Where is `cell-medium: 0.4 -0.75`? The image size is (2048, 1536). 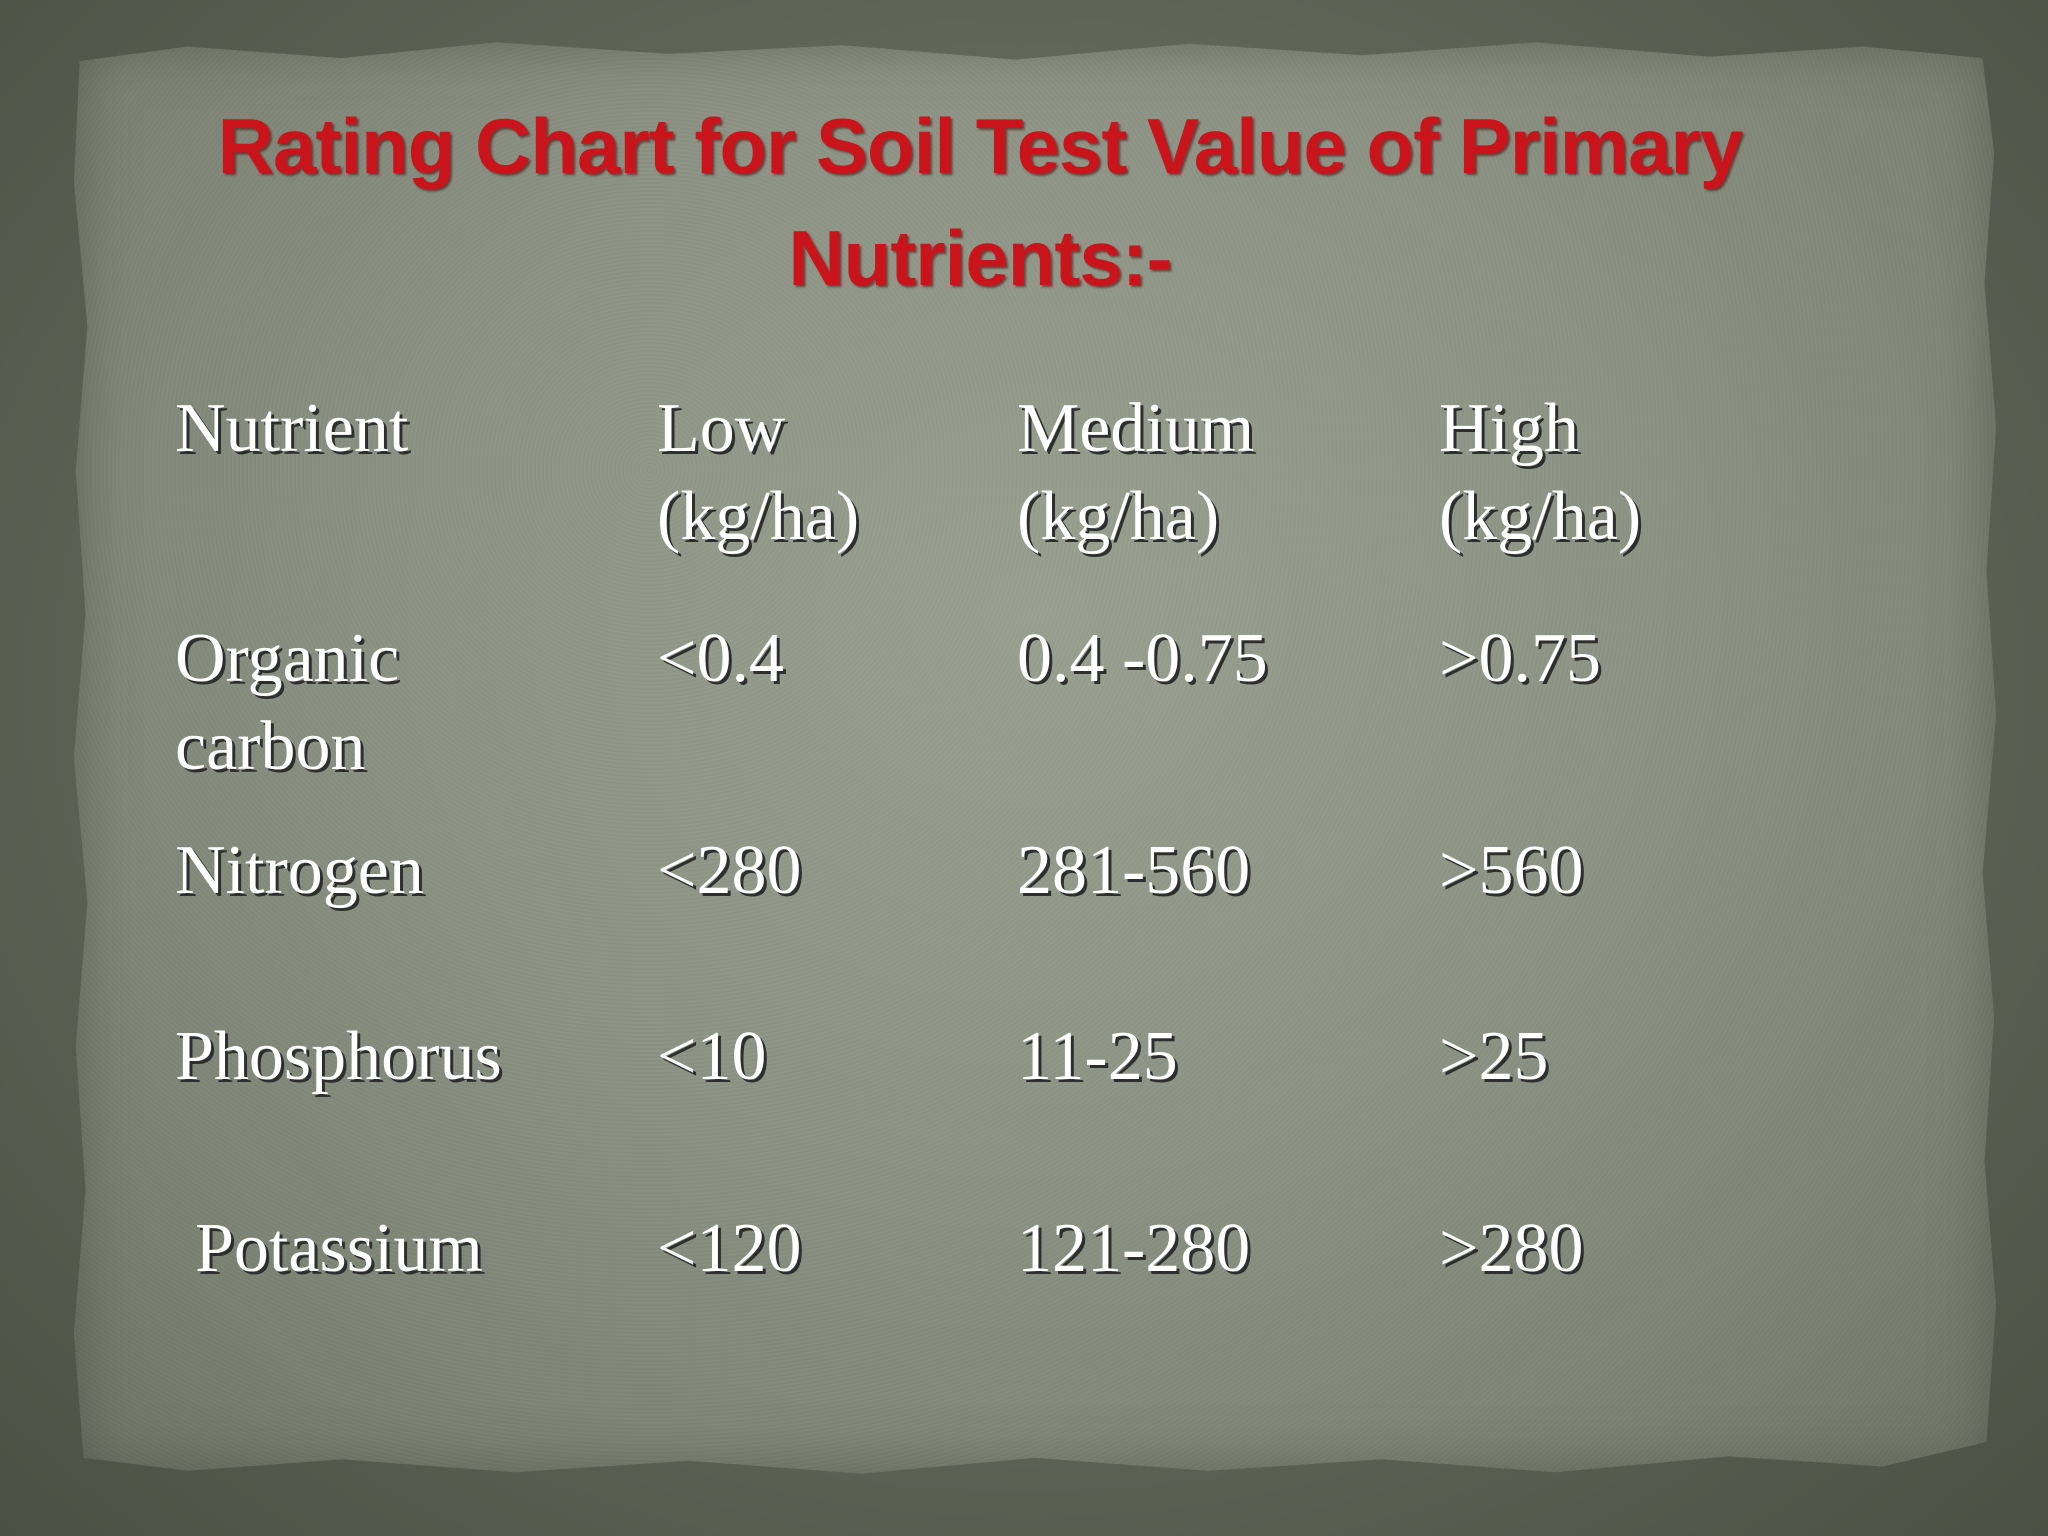 cell-medium: 0.4 -0.75 is located at coordinates (1142, 658).